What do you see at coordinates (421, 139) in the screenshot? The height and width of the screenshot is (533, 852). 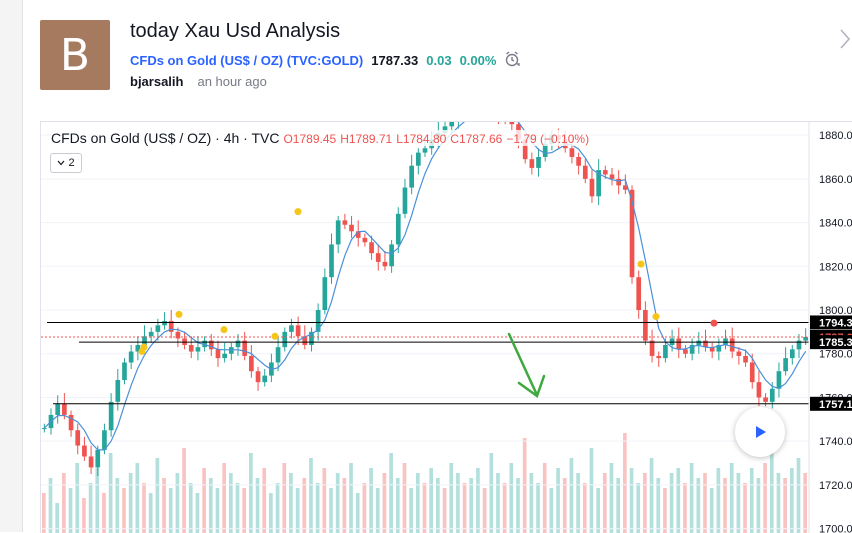 I see `legend-low: L1784.80` at bounding box center [421, 139].